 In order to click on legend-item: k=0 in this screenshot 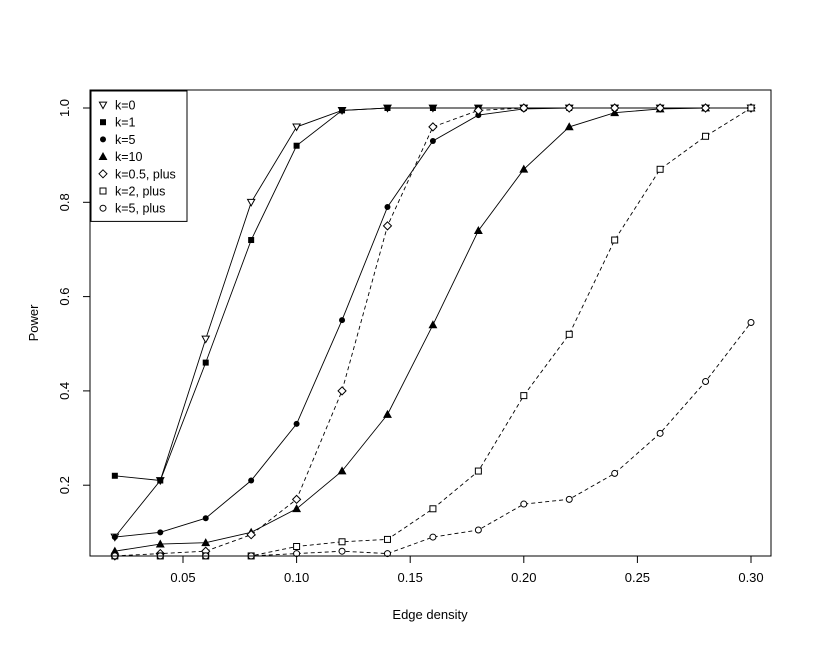, I will do `click(117, 106)`.